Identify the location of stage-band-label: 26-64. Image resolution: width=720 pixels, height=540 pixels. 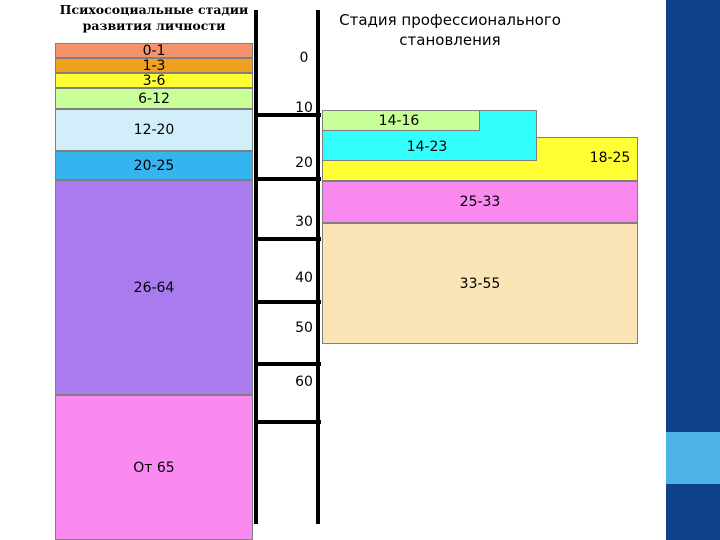
(154, 287).